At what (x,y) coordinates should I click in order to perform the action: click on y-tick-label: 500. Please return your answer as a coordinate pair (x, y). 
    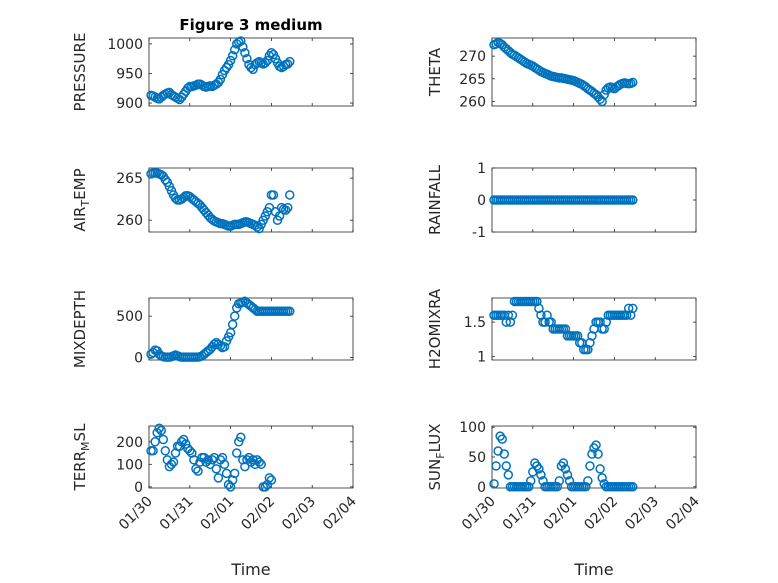
    Looking at the image, I should click on (129, 317).